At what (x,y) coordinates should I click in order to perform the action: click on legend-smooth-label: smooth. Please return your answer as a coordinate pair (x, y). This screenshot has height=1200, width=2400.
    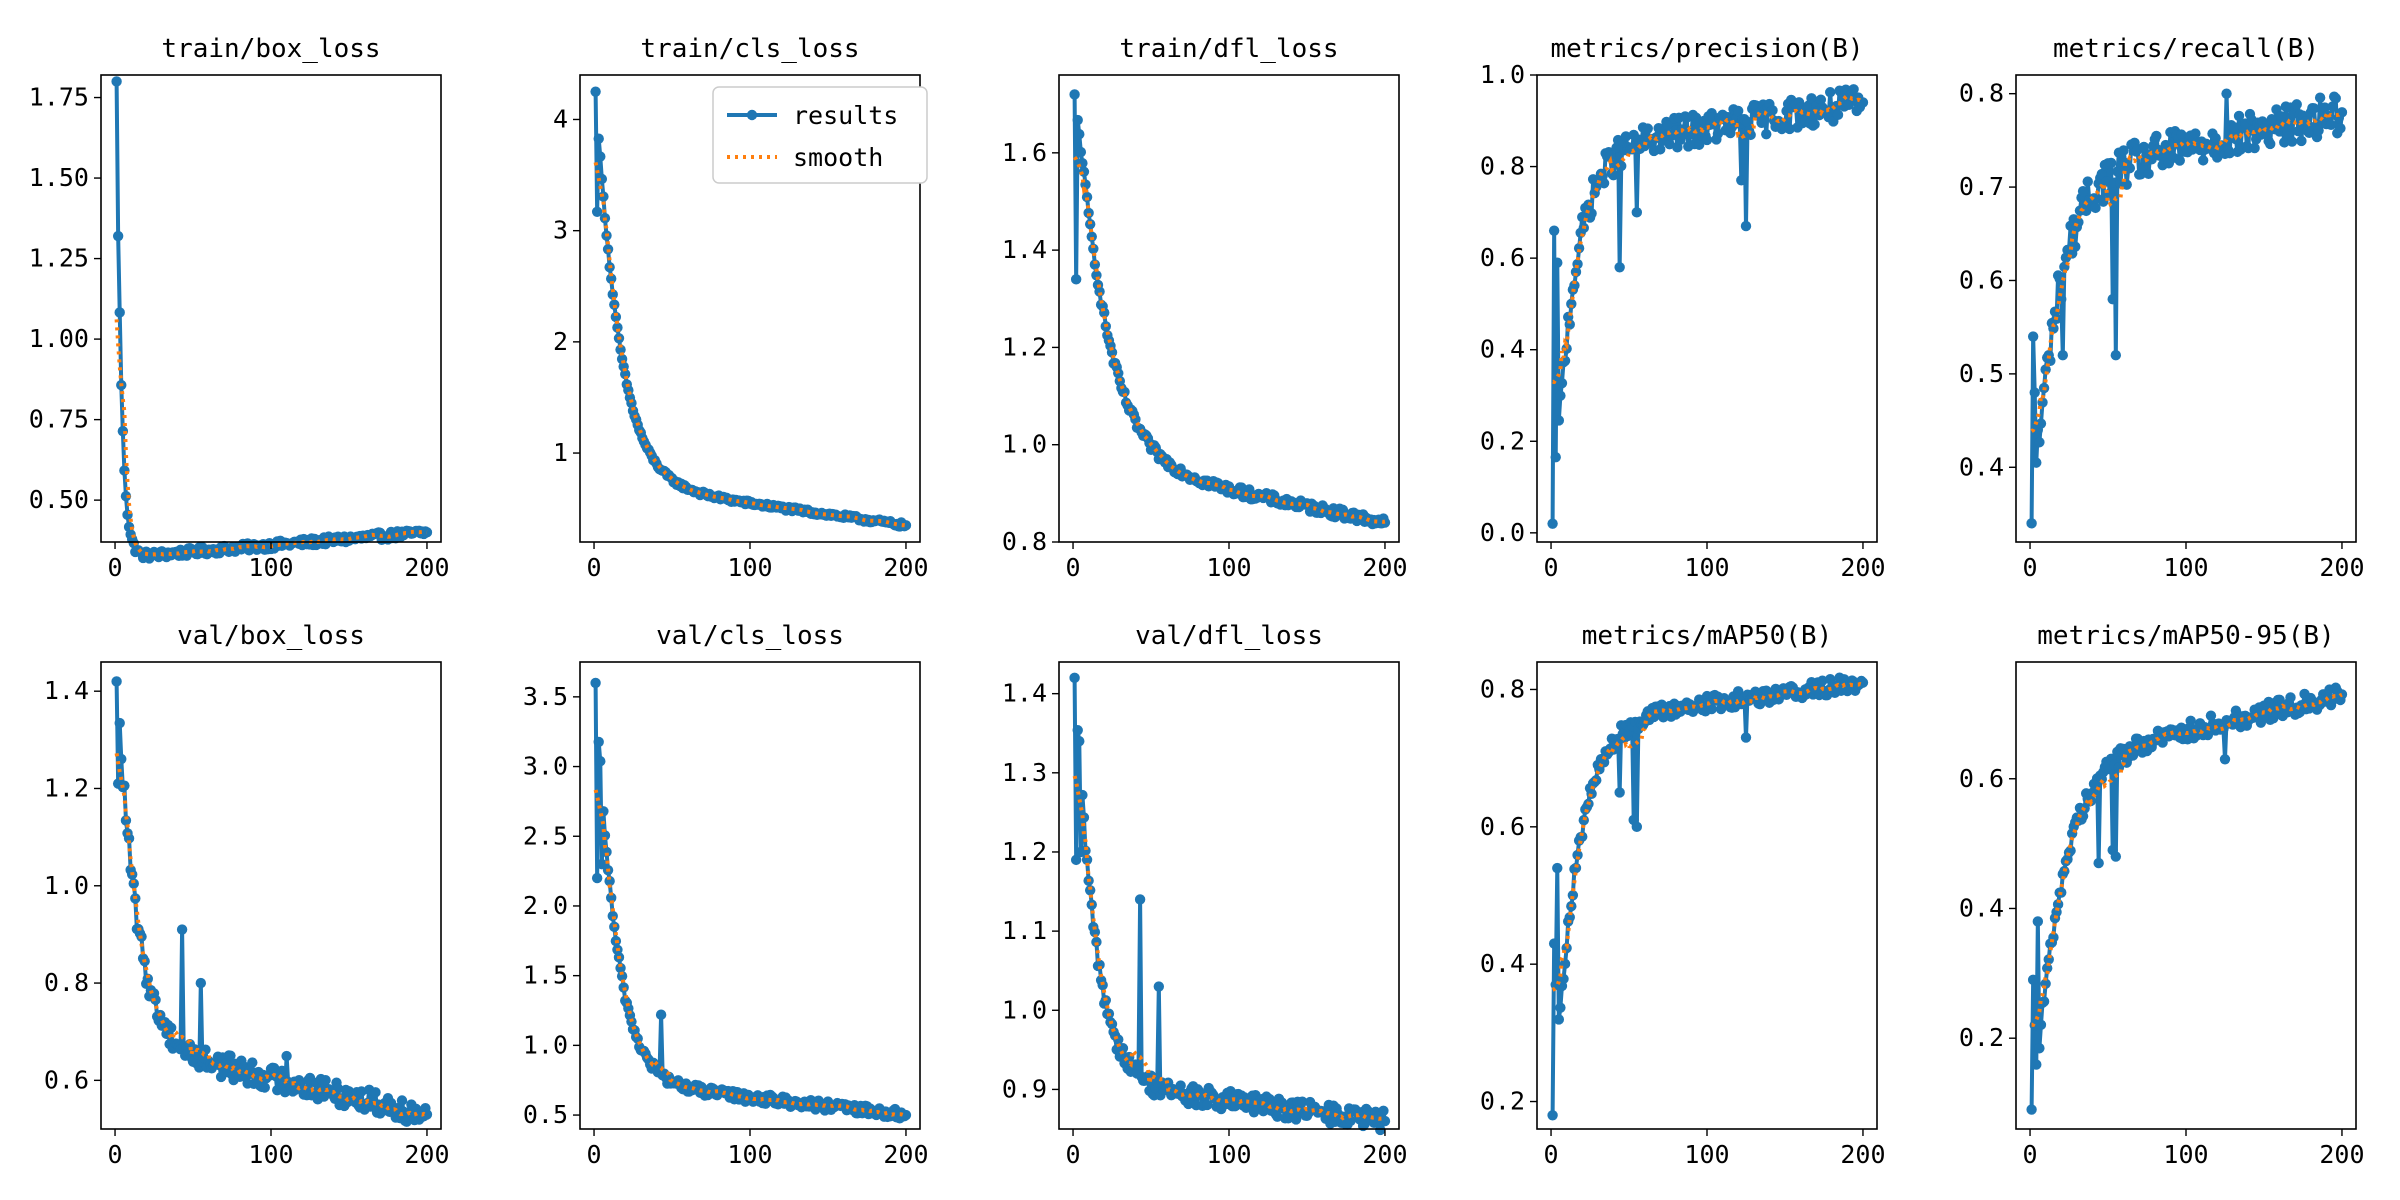
    Looking at the image, I should click on (838, 157).